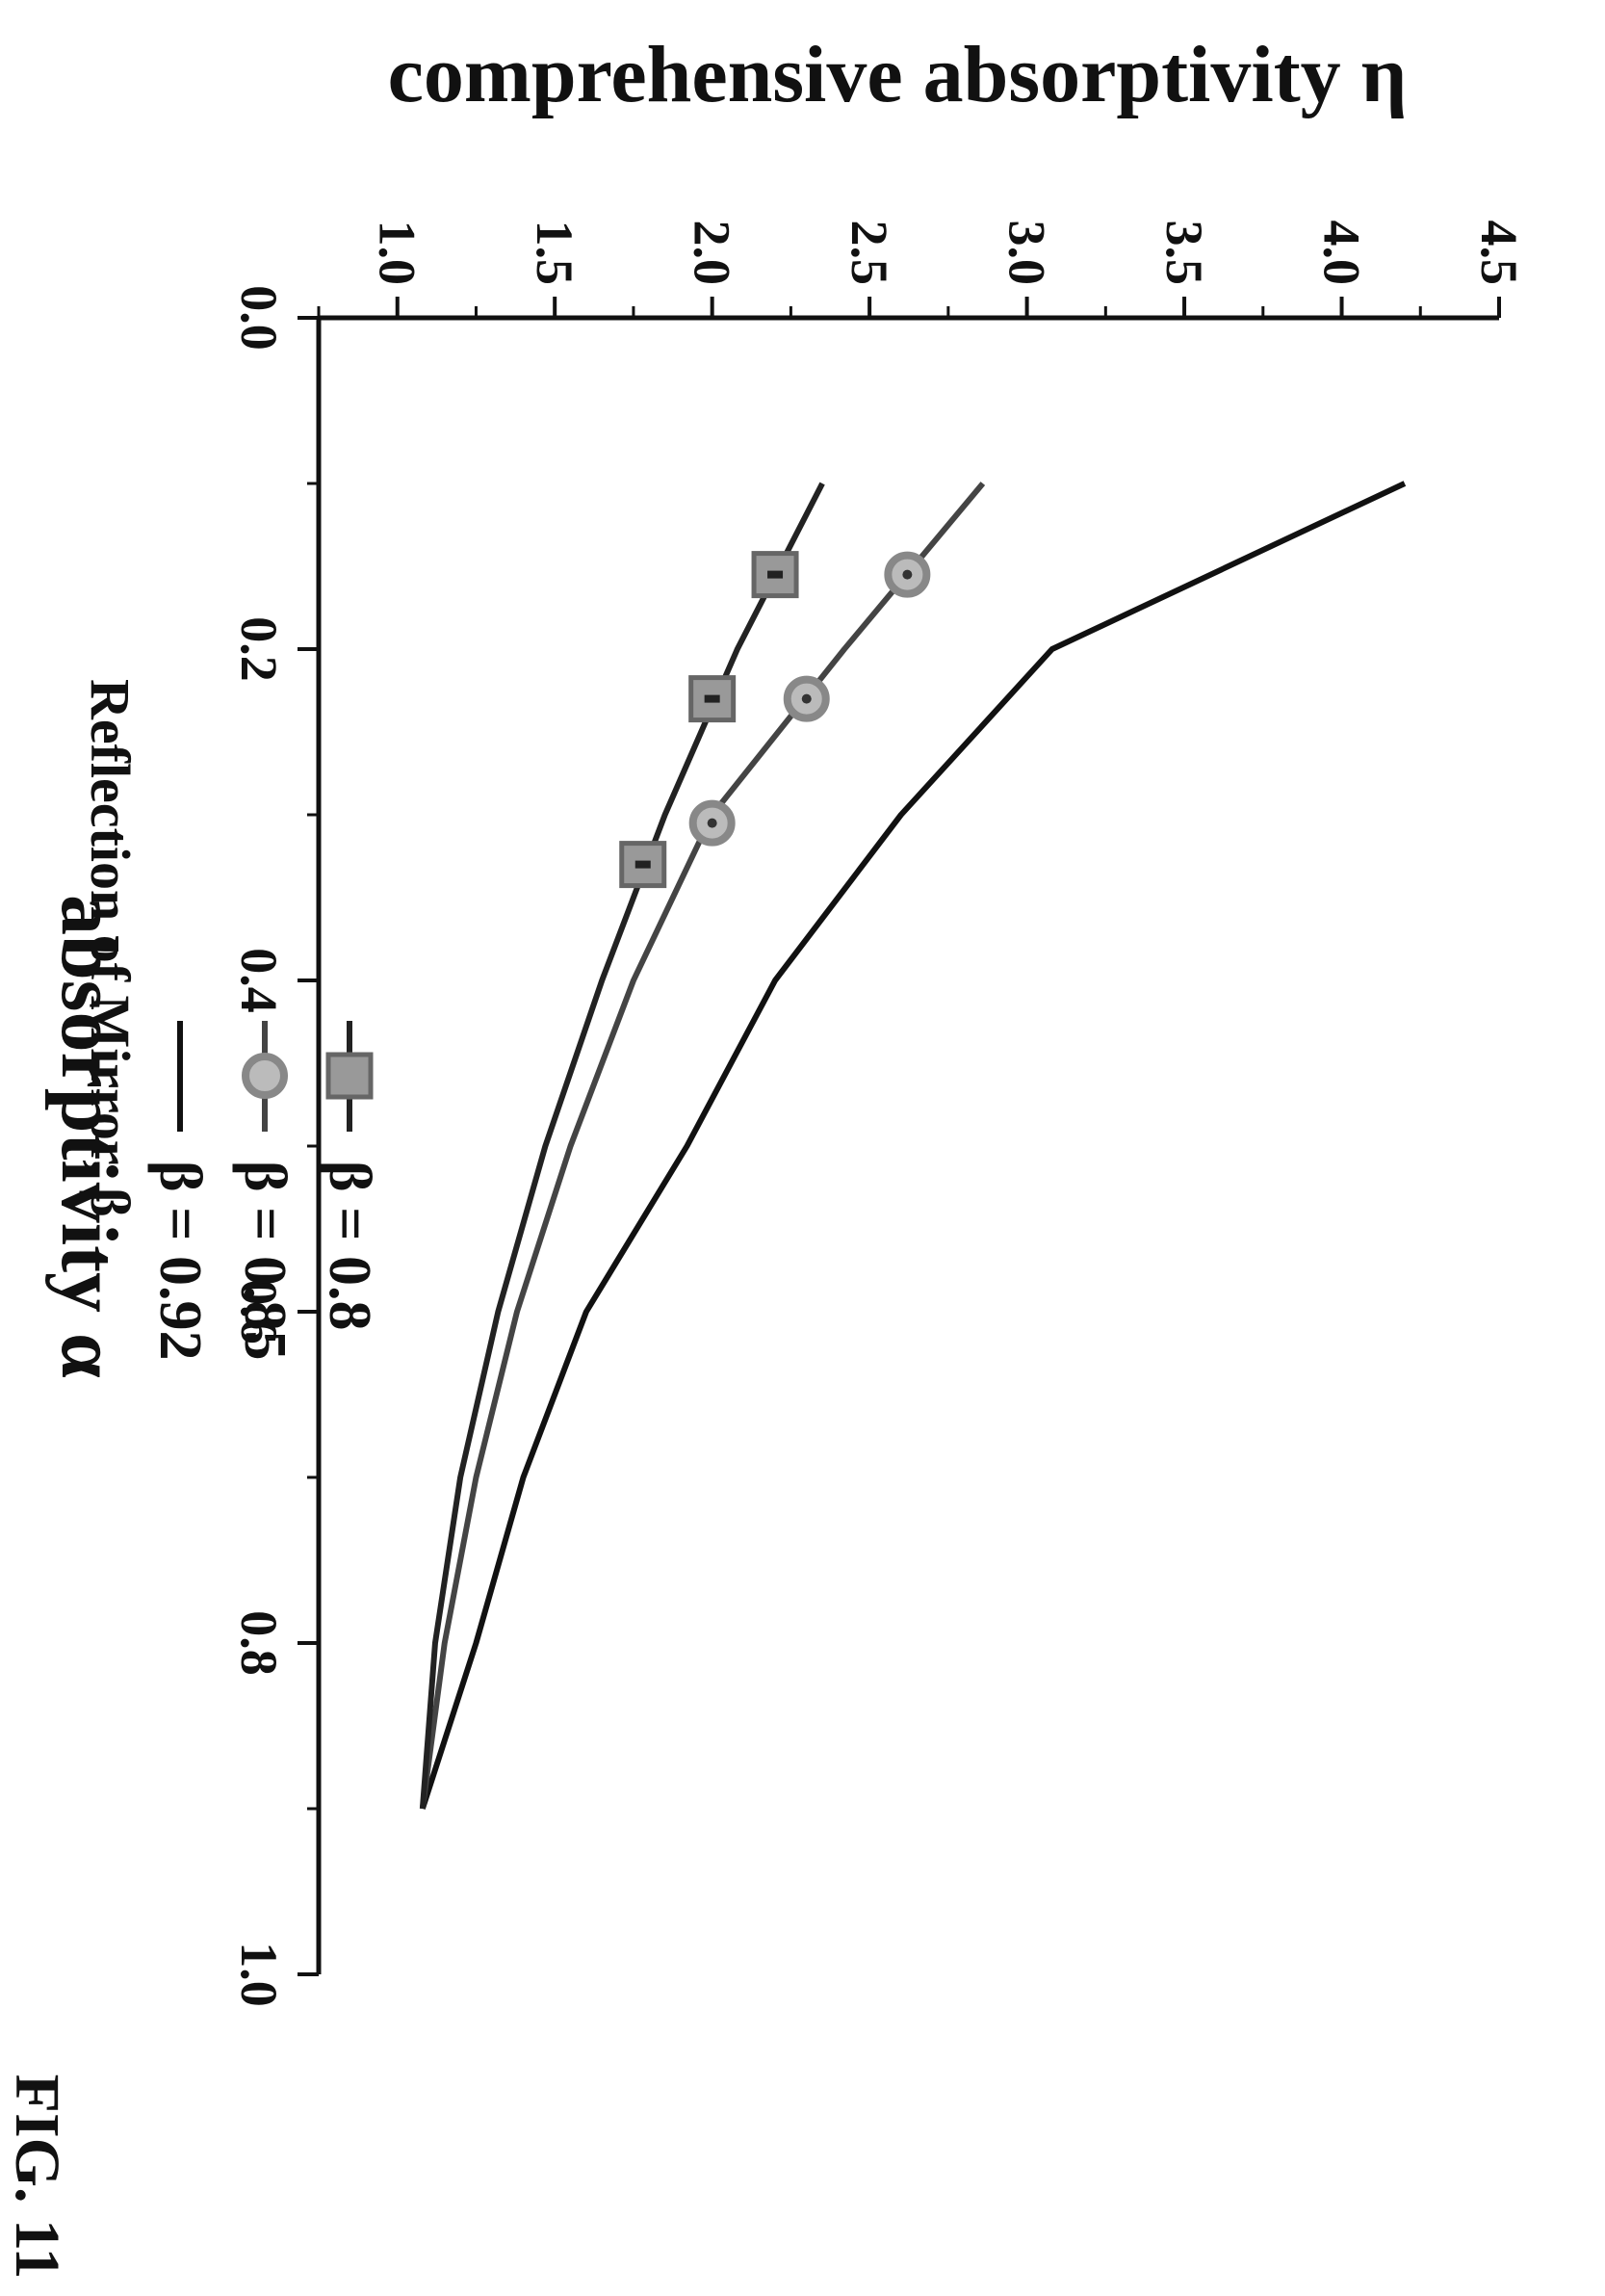 The image size is (1605, 2296). What do you see at coordinates (259, 980) in the screenshot?
I see `x-tick-label: 0.4` at bounding box center [259, 980].